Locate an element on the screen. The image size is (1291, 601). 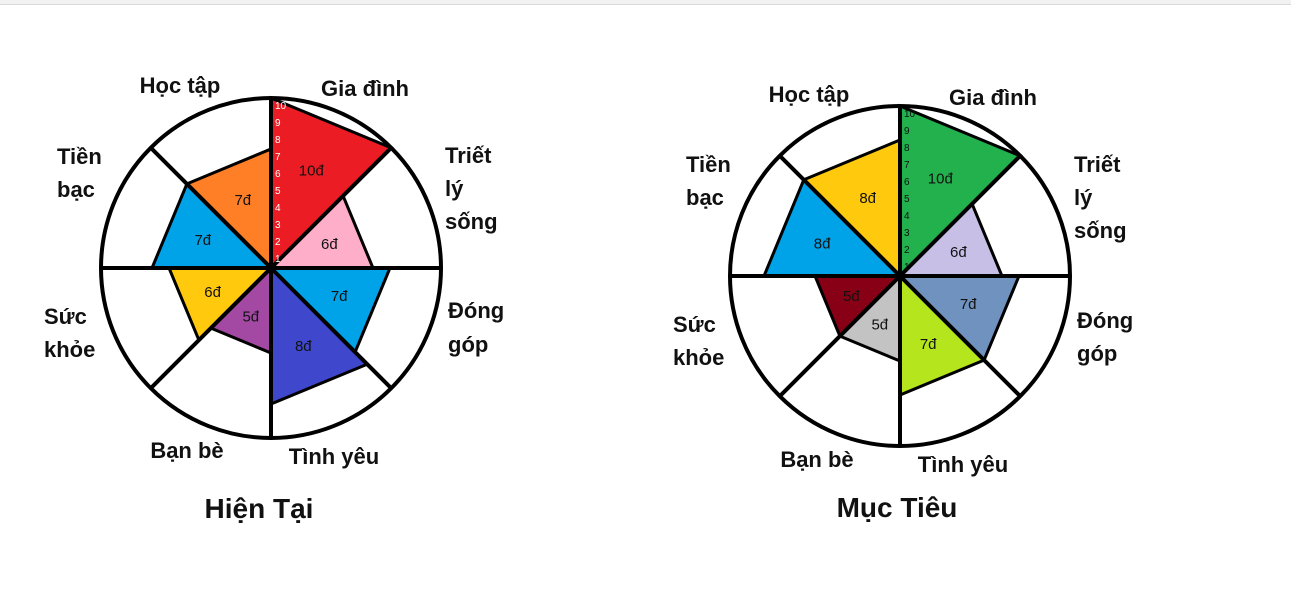
chart-title: Hiện Tại is located at coordinates (259, 508).